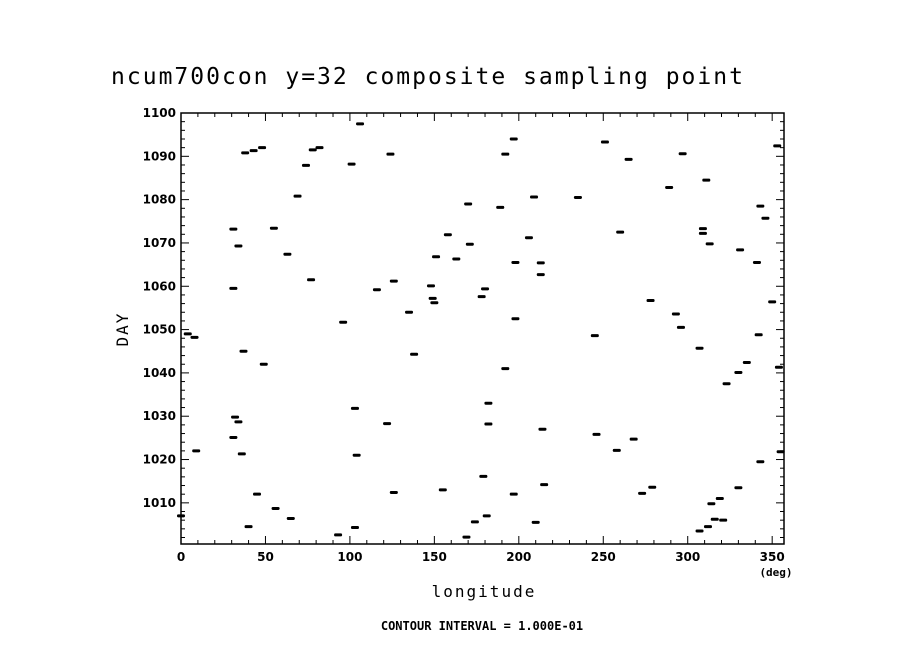 The height and width of the screenshot is (654, 904). Describe the element at coordinates (159, 460) in the screenshot. I see `y-tick-label: 1020` at that location.